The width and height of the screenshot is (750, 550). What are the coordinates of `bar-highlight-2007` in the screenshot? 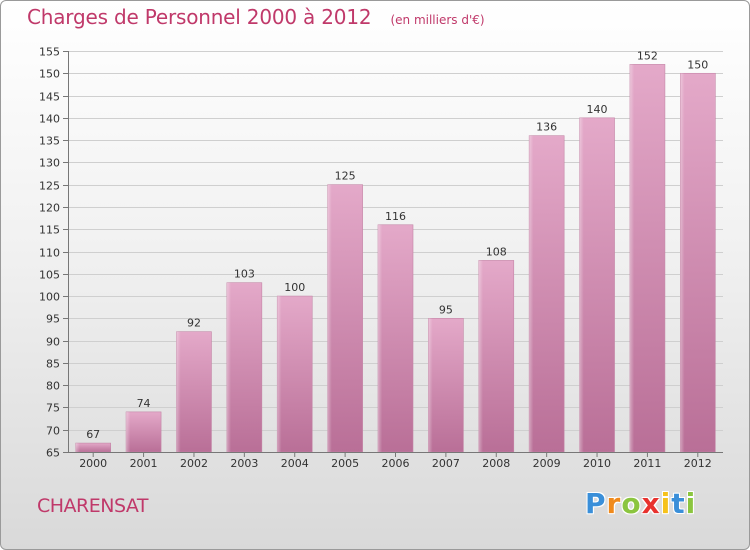 It's located at (446, 385).